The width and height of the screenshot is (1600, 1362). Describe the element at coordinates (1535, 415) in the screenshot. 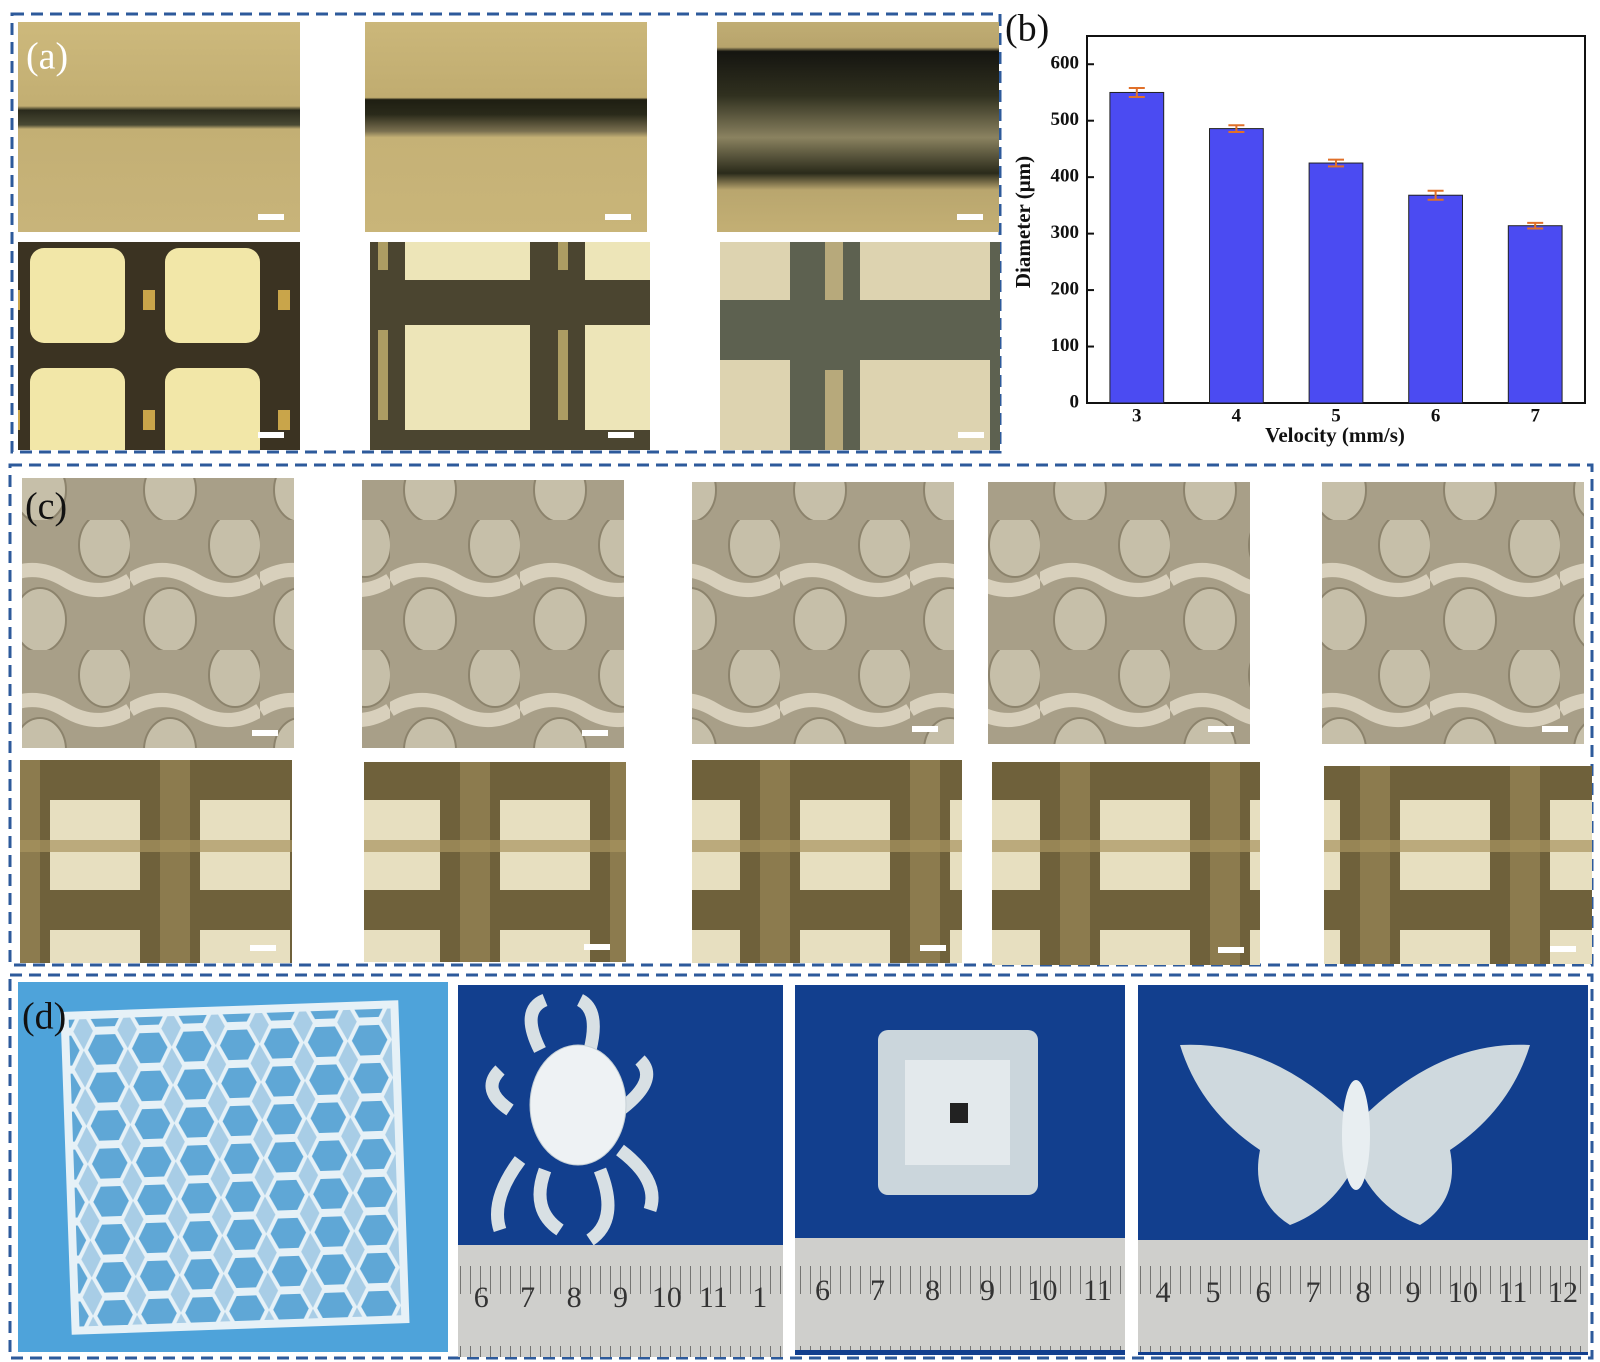

I see `x-tick-label: 7` at that location.